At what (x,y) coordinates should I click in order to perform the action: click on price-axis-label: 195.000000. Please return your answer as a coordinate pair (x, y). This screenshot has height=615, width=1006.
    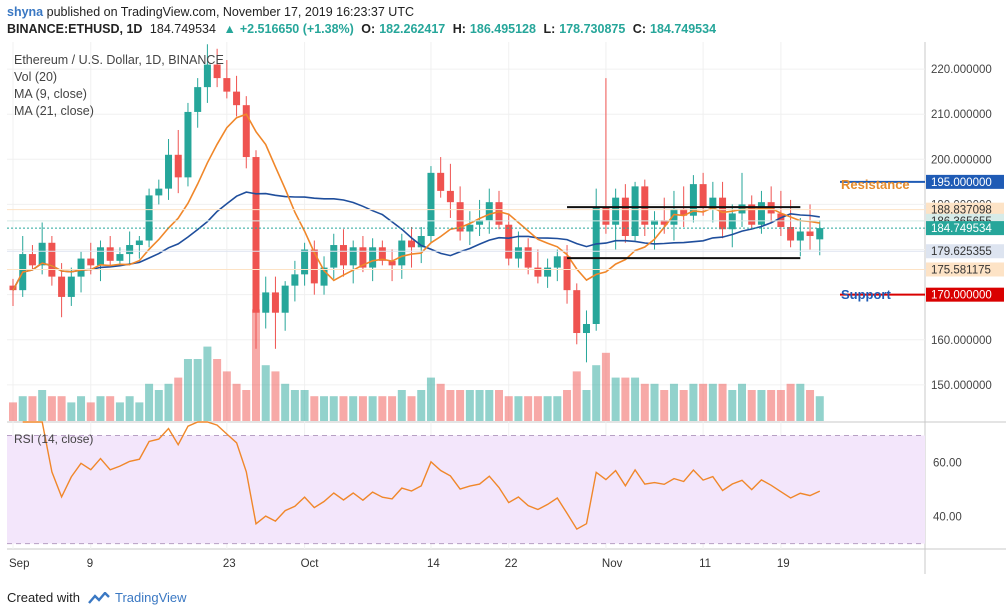
    Looking at the image, I should click on (965, 181).